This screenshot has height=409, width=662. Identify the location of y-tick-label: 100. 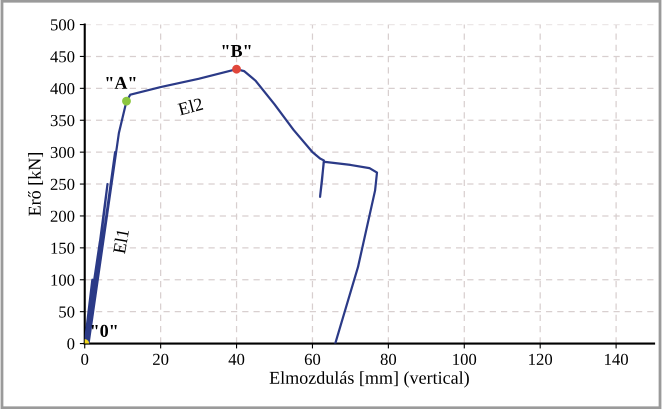
(62, 280).